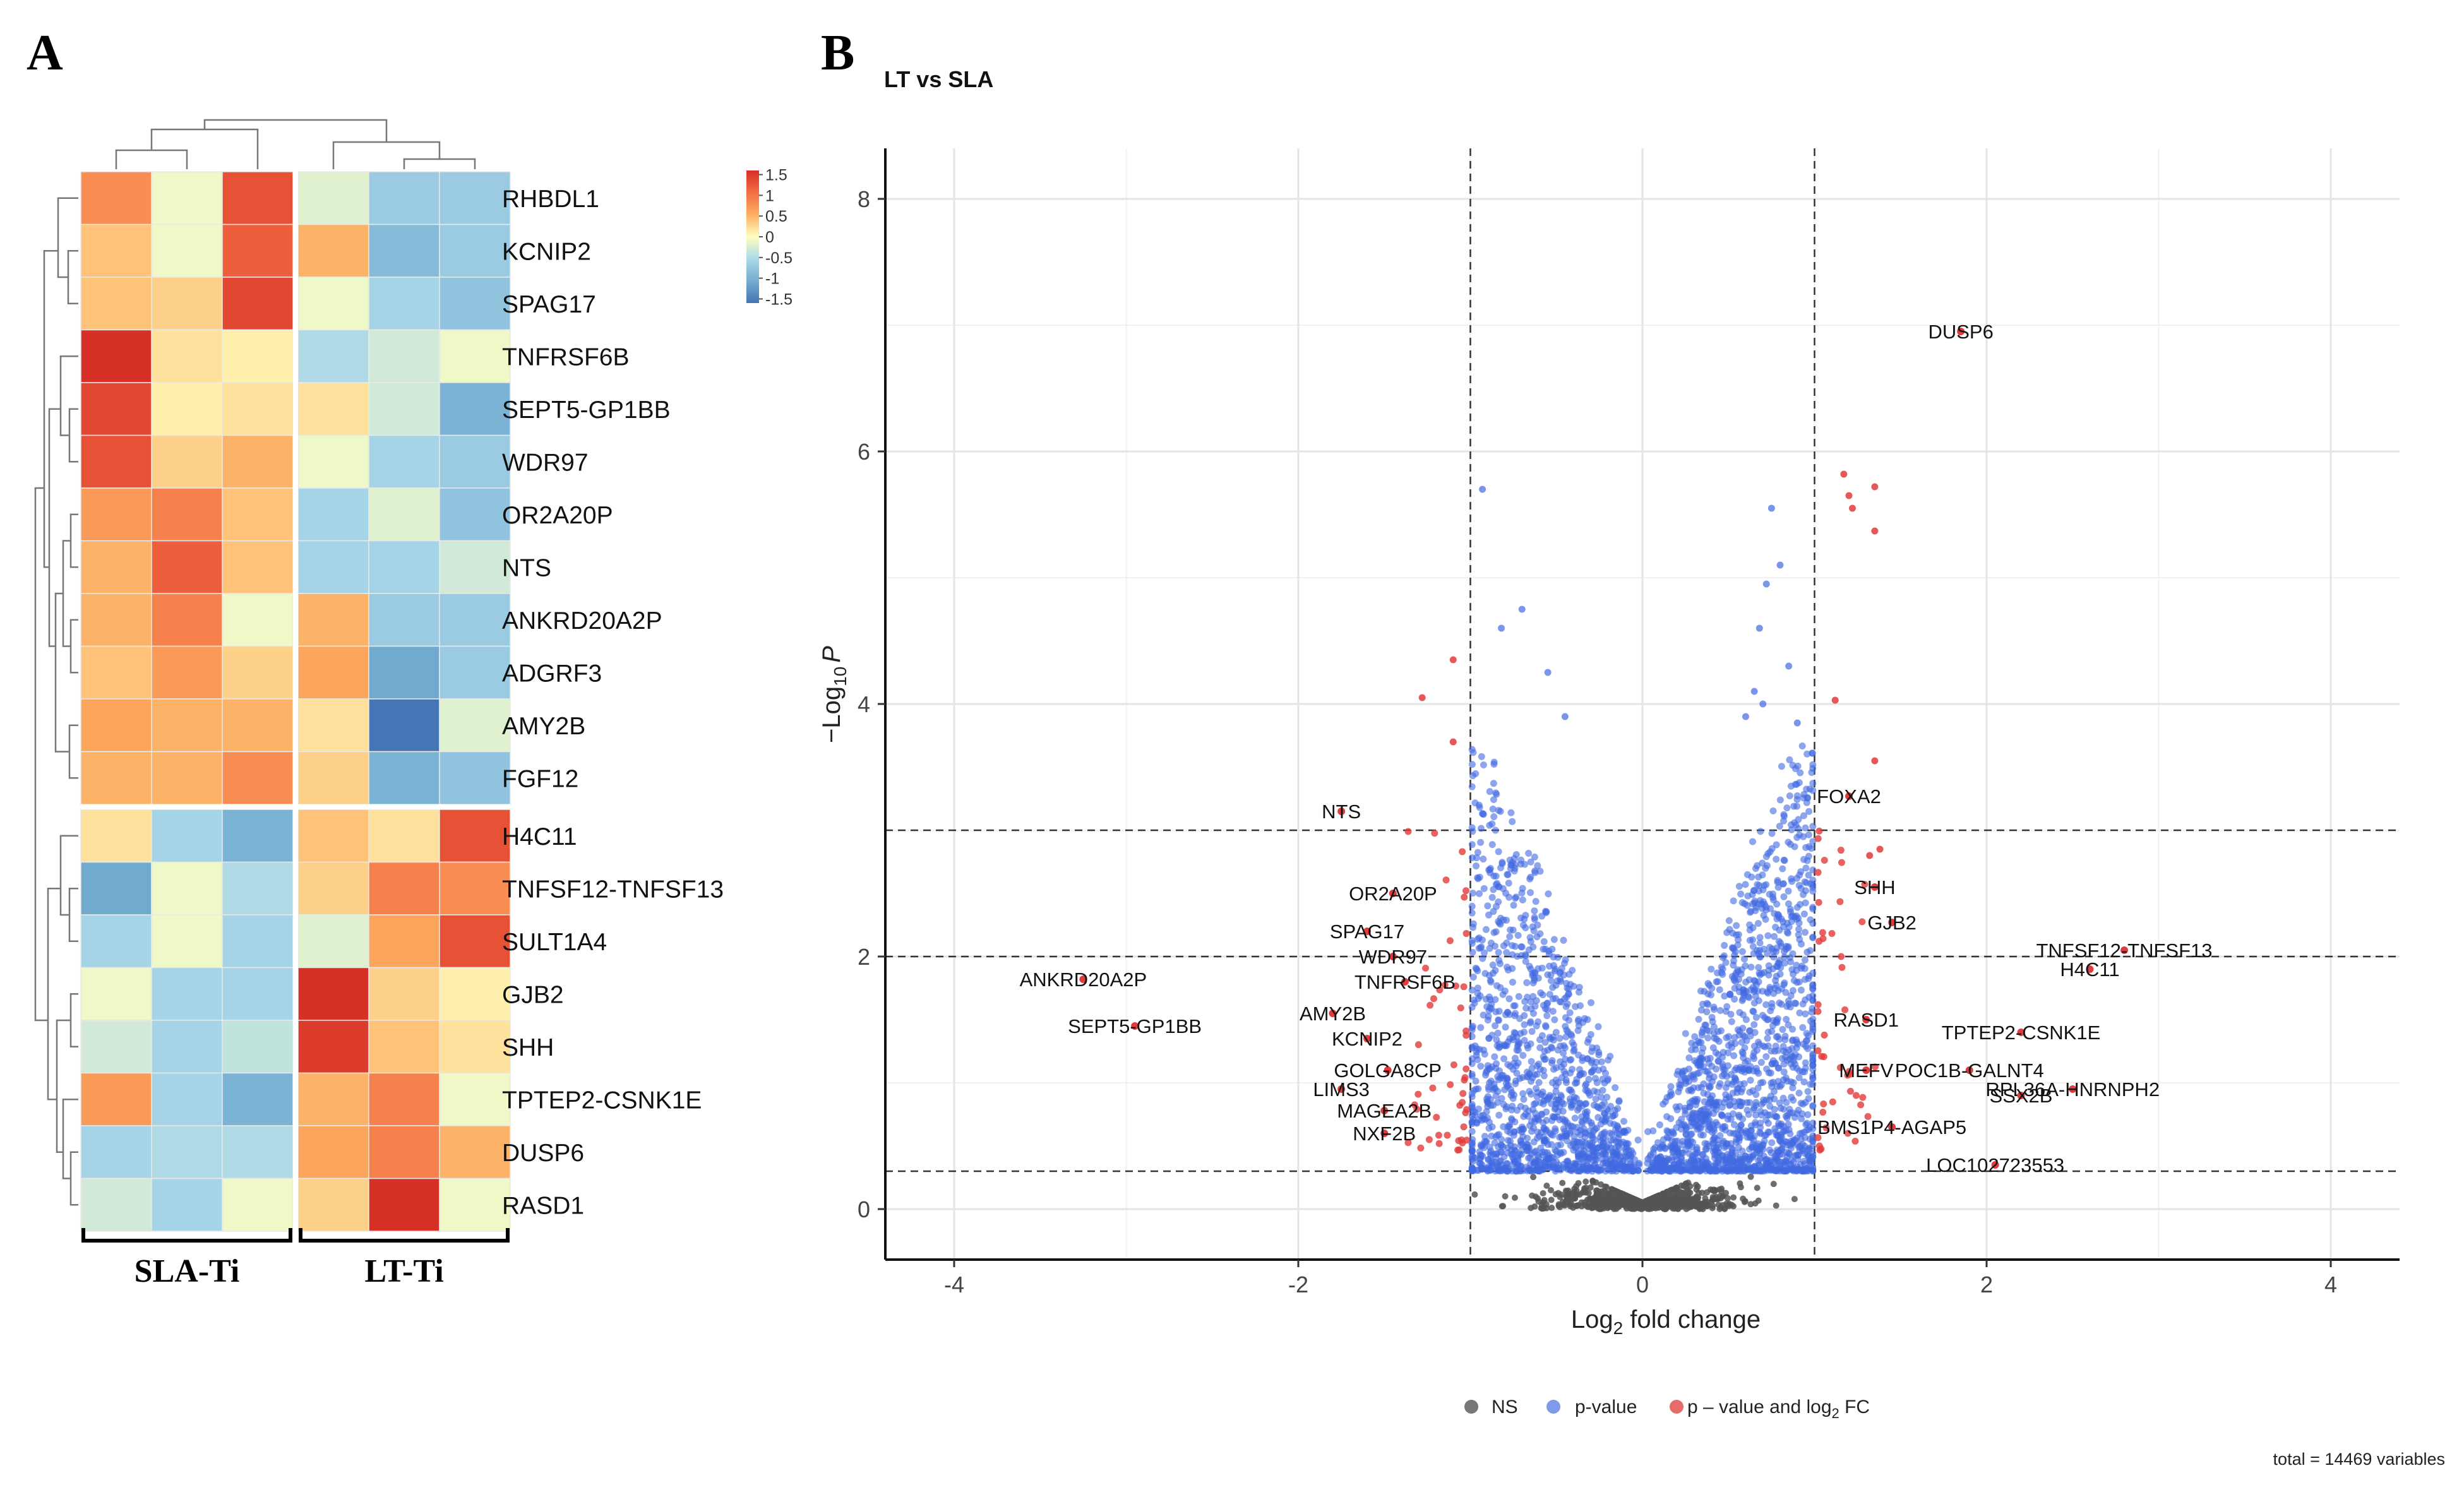 This screenshot has height=1497, width=2464. Describe the element at coordinates (543, 1154) in the screenshot. I see `heatmap-row-label: DUSP6` at that location.